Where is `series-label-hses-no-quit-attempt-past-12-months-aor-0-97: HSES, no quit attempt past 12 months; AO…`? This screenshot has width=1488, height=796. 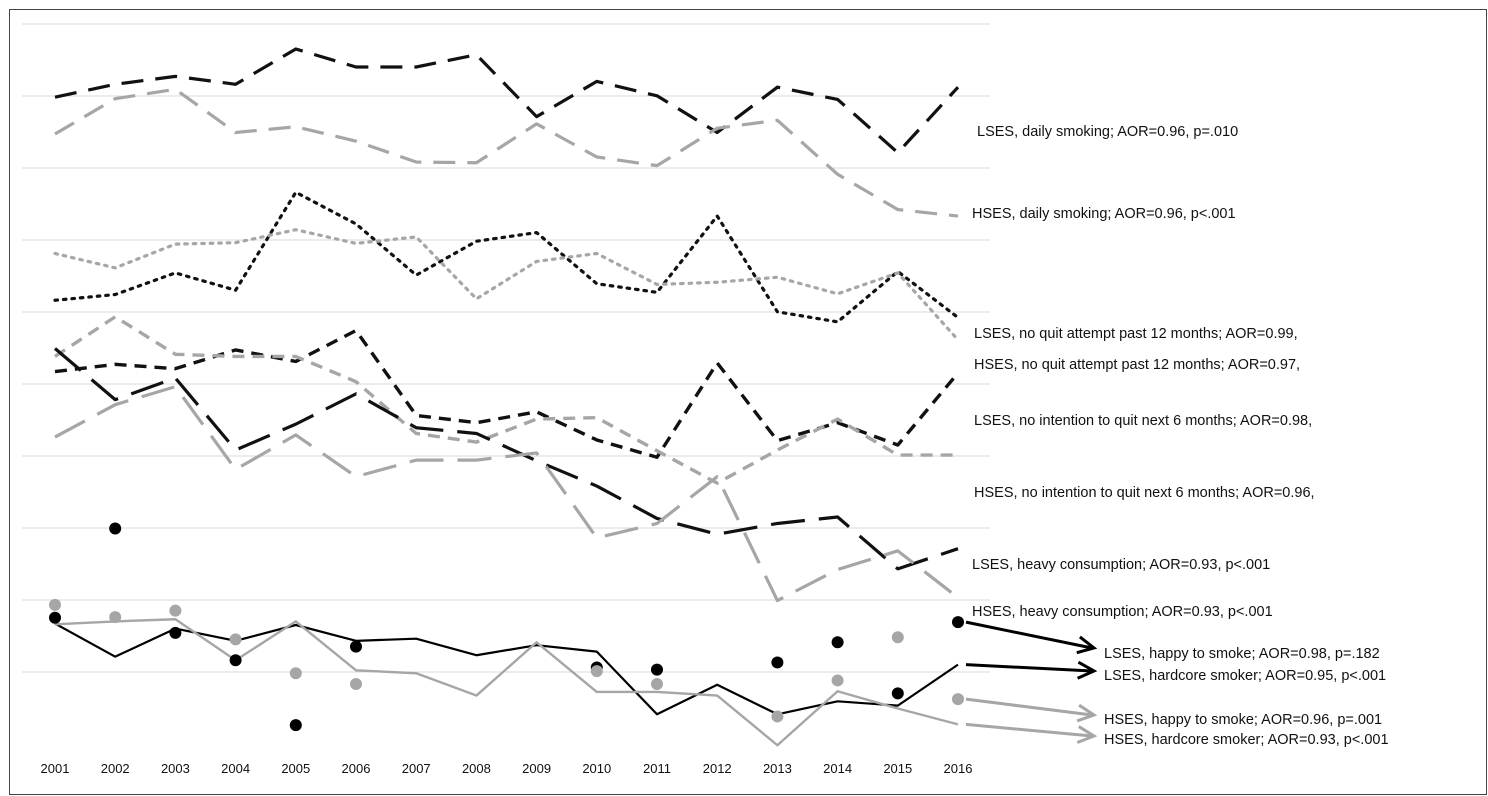
series-label-hses-no-quit-attempt-past-12-months-aor-0-97: HSES, no quit attempt past 12 months; AO… is located at coordinates (1137, 365).